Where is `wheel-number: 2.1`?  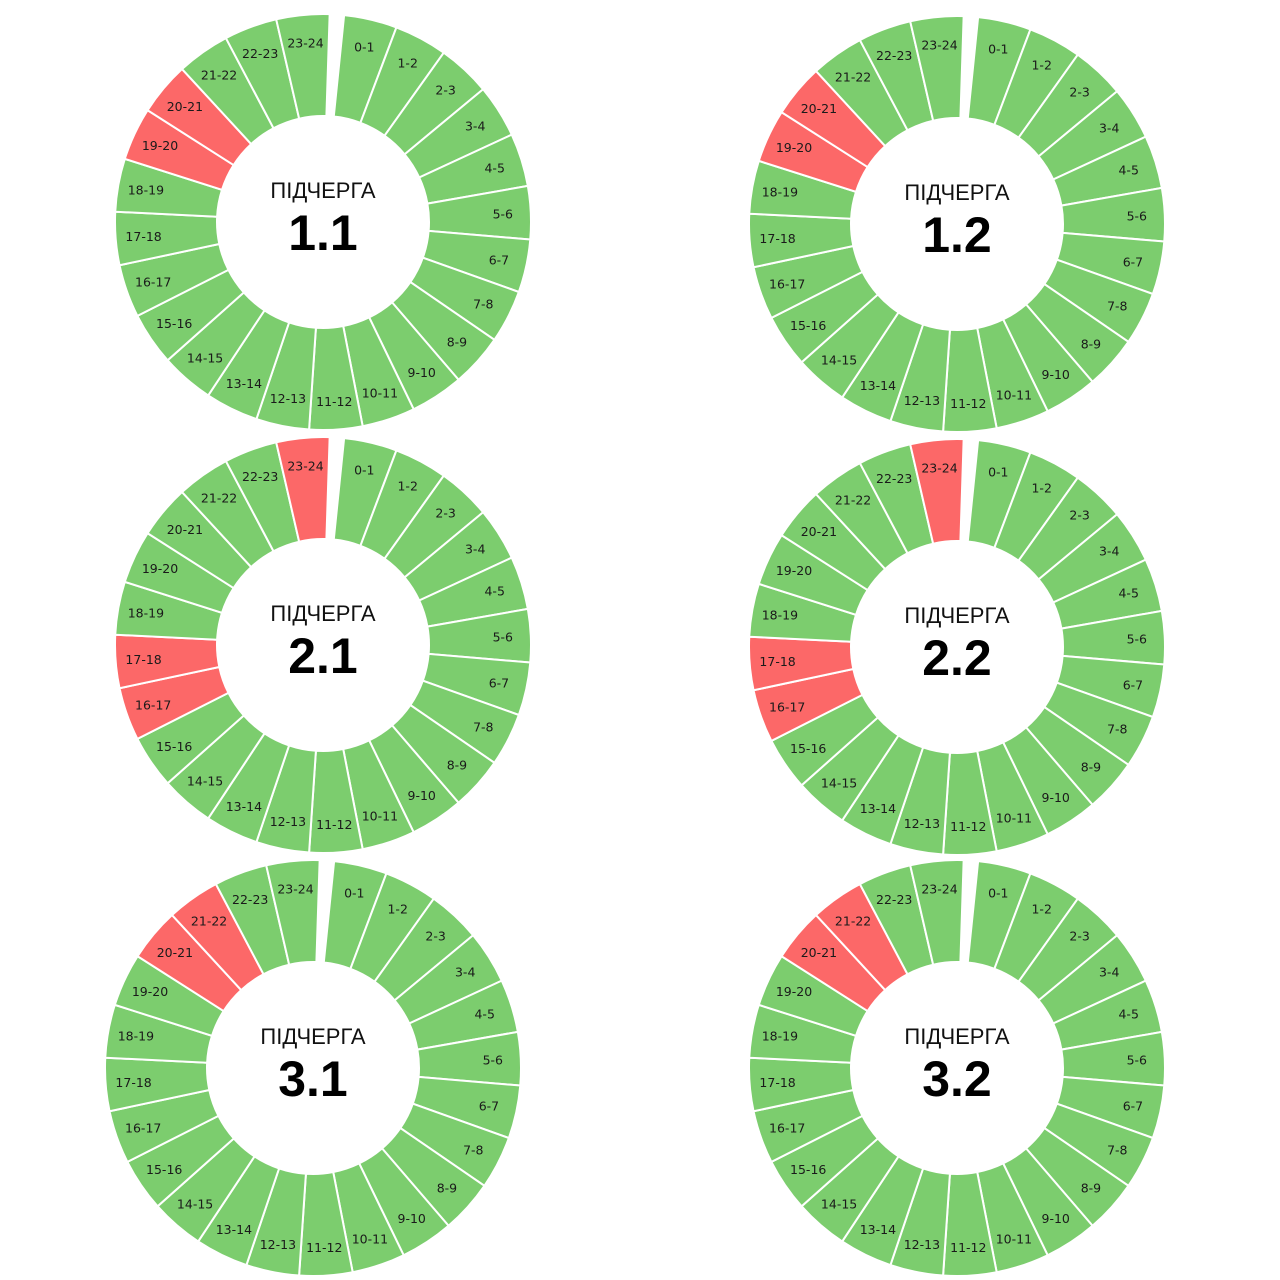
wheel-number: 2.1 is located at coordinates (323, 656).